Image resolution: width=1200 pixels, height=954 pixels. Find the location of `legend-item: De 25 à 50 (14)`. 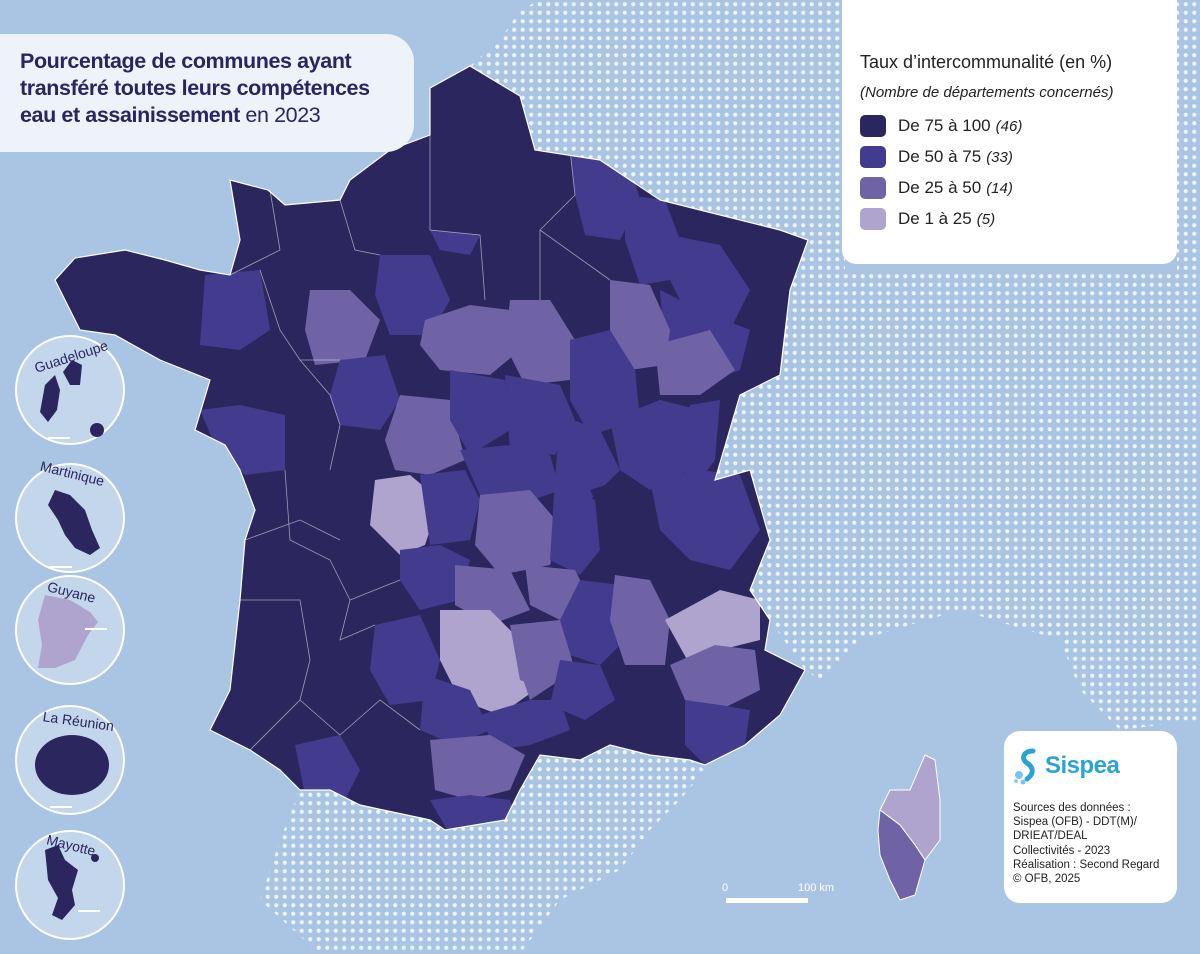

legend-item: De 25 à 50 (14) is located at coordinates (1018, 188).